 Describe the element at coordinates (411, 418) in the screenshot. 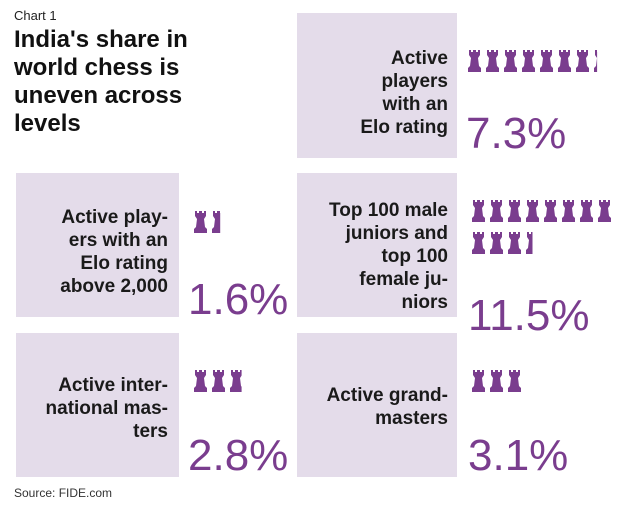

I see `category-label-line: masters` at that location.